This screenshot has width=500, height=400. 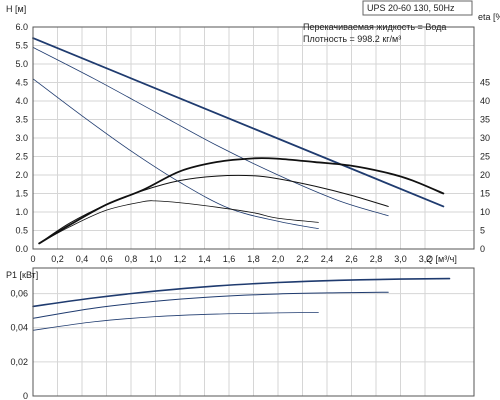 I want to click on head-tick-label: 2.0, so click(x=21, y=175).